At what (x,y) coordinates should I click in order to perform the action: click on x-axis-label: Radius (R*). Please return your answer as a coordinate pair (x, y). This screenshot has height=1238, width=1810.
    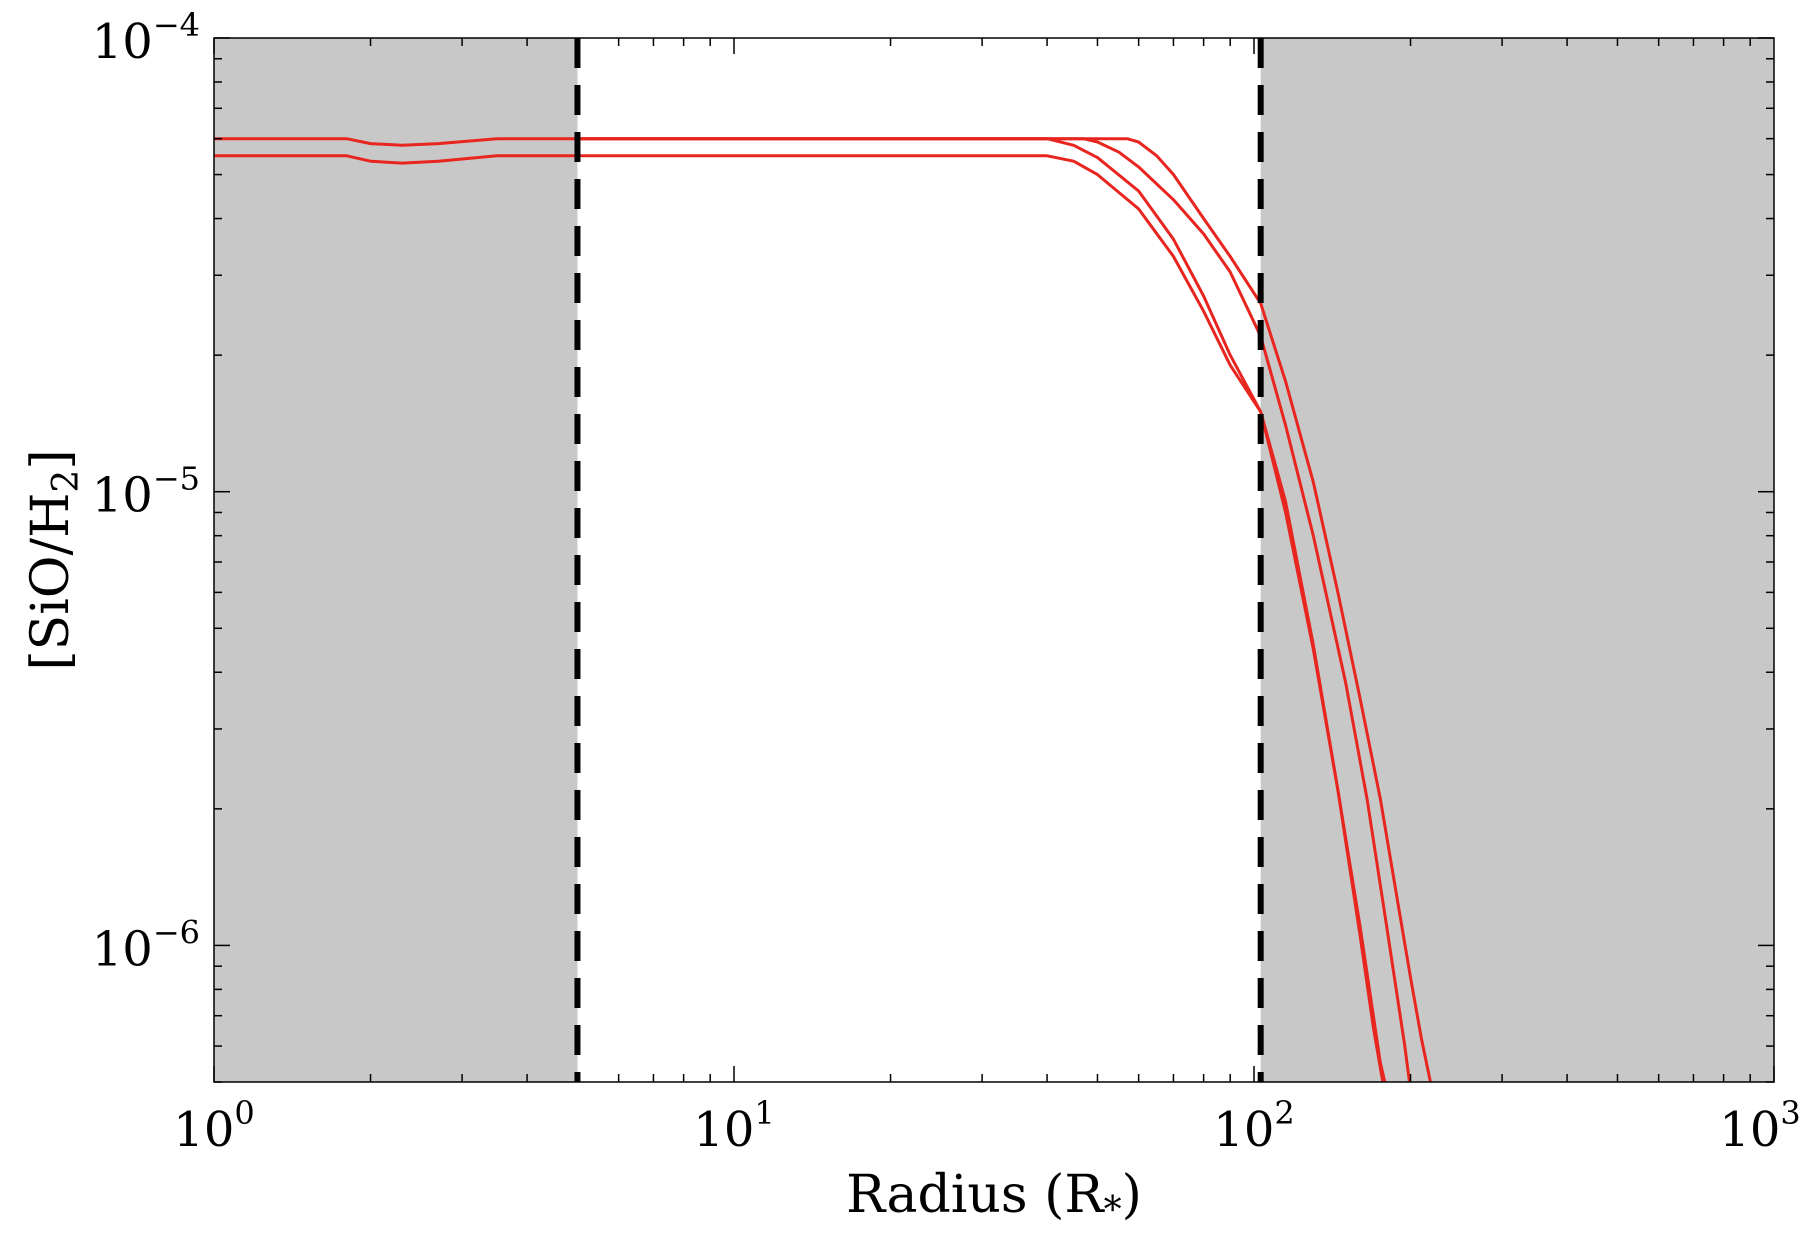
    Looking at the image, I should click on (994, 1198).